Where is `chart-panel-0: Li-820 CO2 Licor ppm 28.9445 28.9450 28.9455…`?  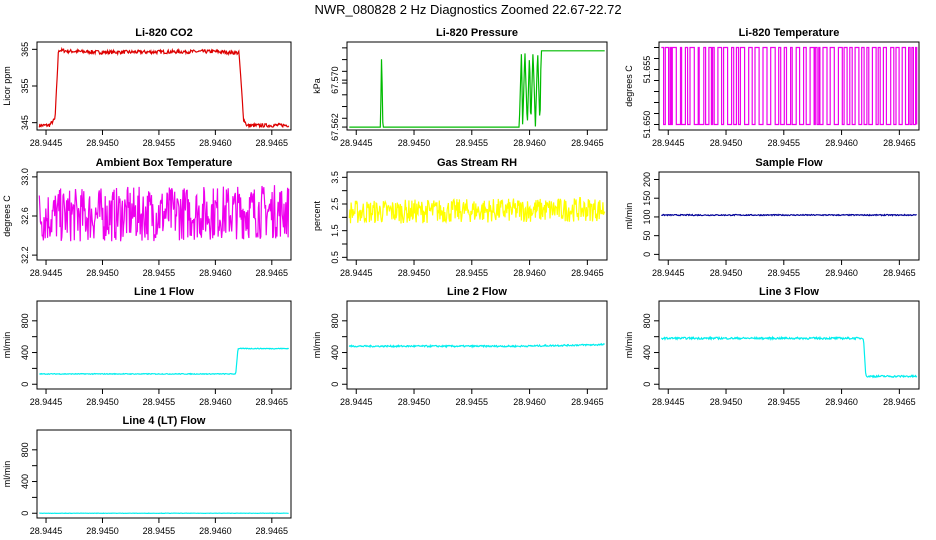 chart-panel-0: Li-820 CO2 Licor ppm 28.9445 28.9450 28.9455… is located at coordinates (147, 87).